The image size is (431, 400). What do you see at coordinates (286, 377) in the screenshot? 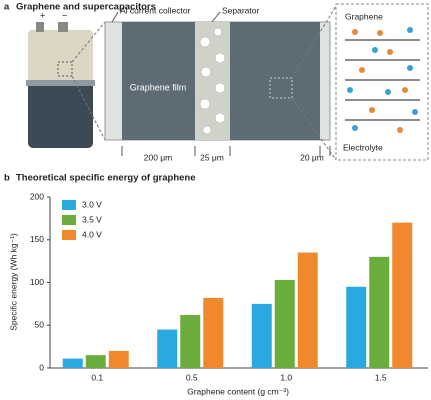
I see `x-tick-label: 1.0` at bounding box center [286, 377].